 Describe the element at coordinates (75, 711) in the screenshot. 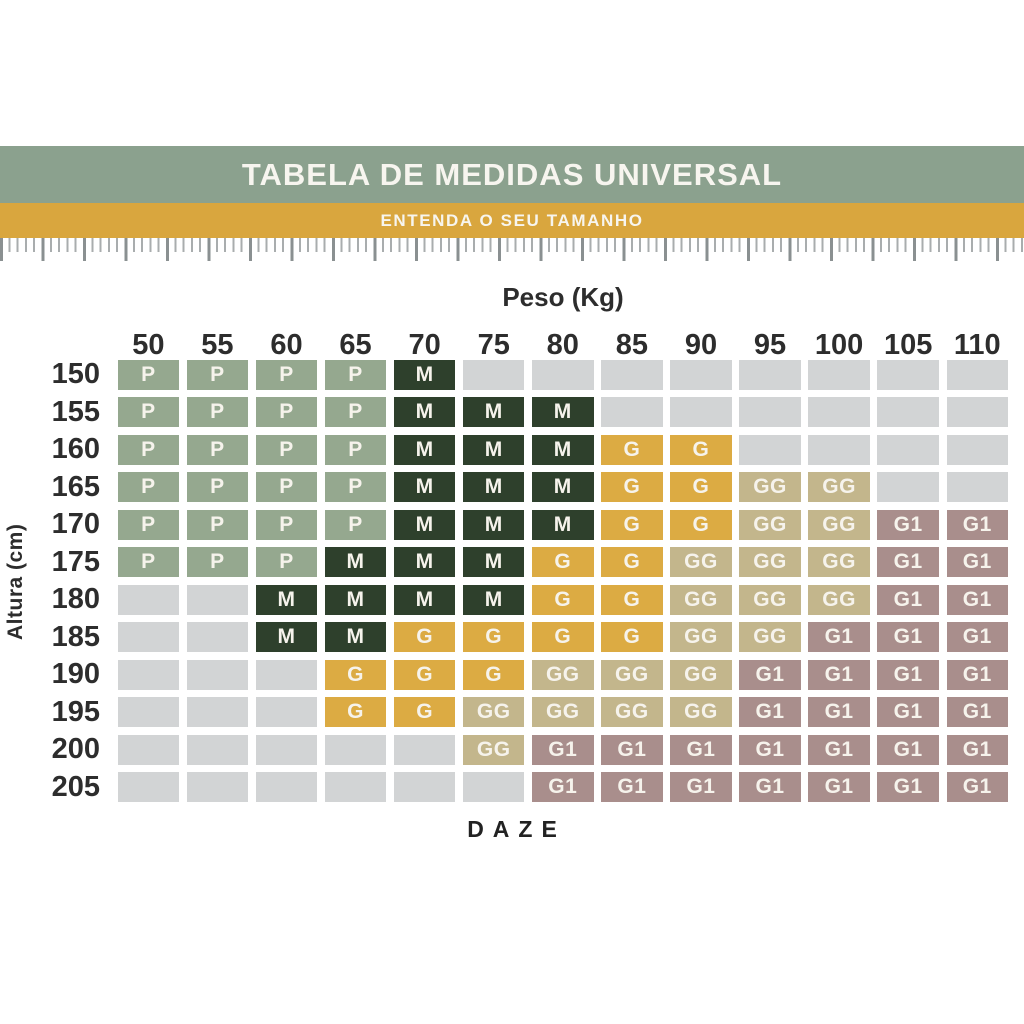

I see `height-row-label: 195` at that location.